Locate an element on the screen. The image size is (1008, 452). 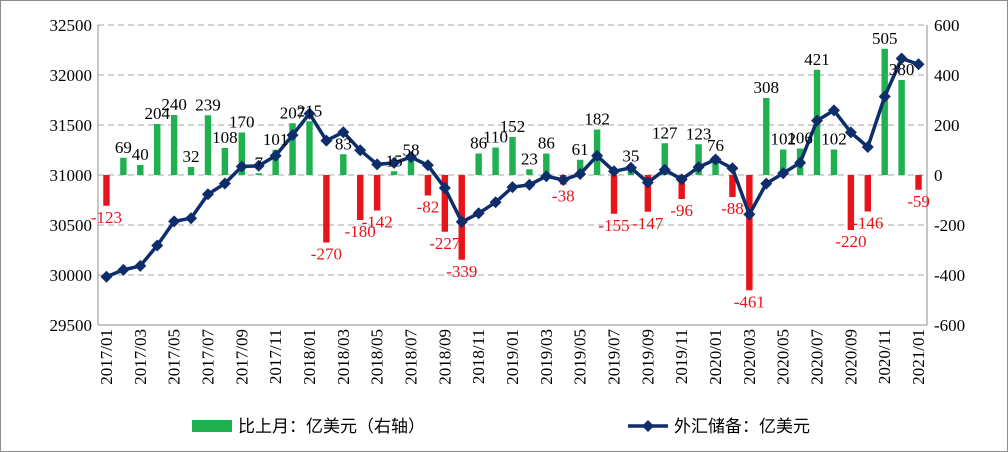
right-axis-tick-label: 0 is located at coordinates (938, 175).